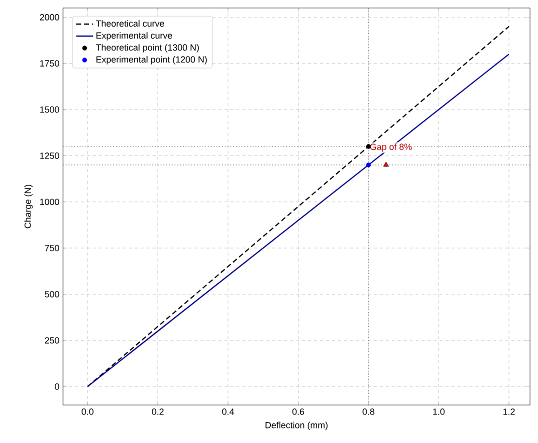 The image size is (538, 443). Describe the element at coordinates (50, 155) in the screenshot. I see `y-tick-label: 1250` at that location.